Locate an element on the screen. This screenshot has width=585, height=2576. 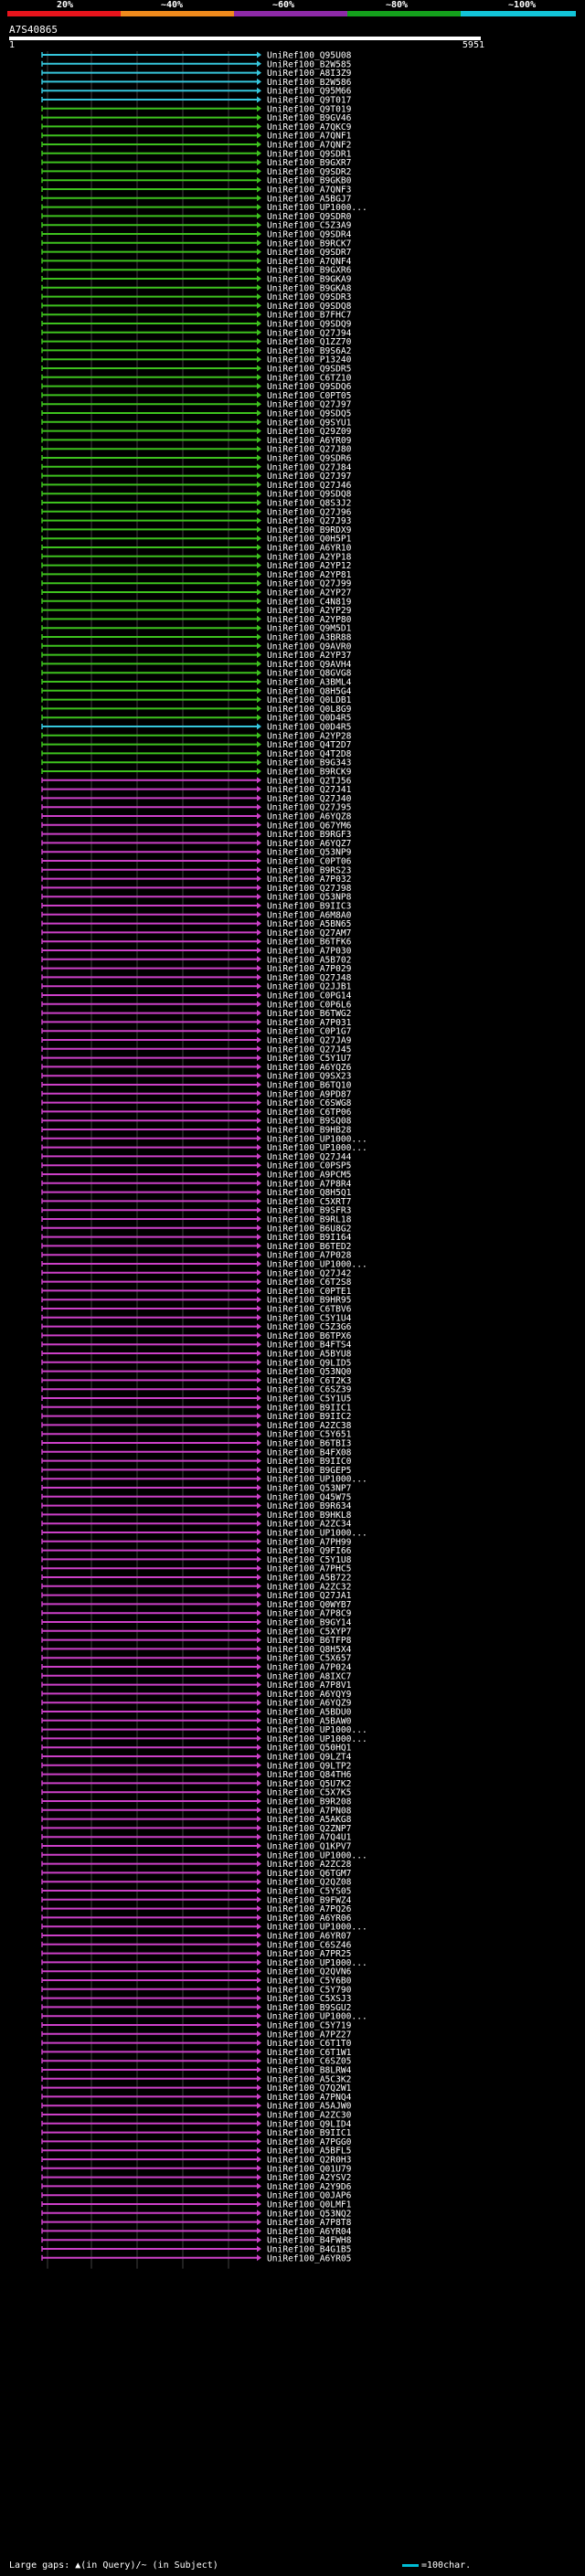
hit-row: UniRef100_Q27J42 is located at coordinates (196, 1273).